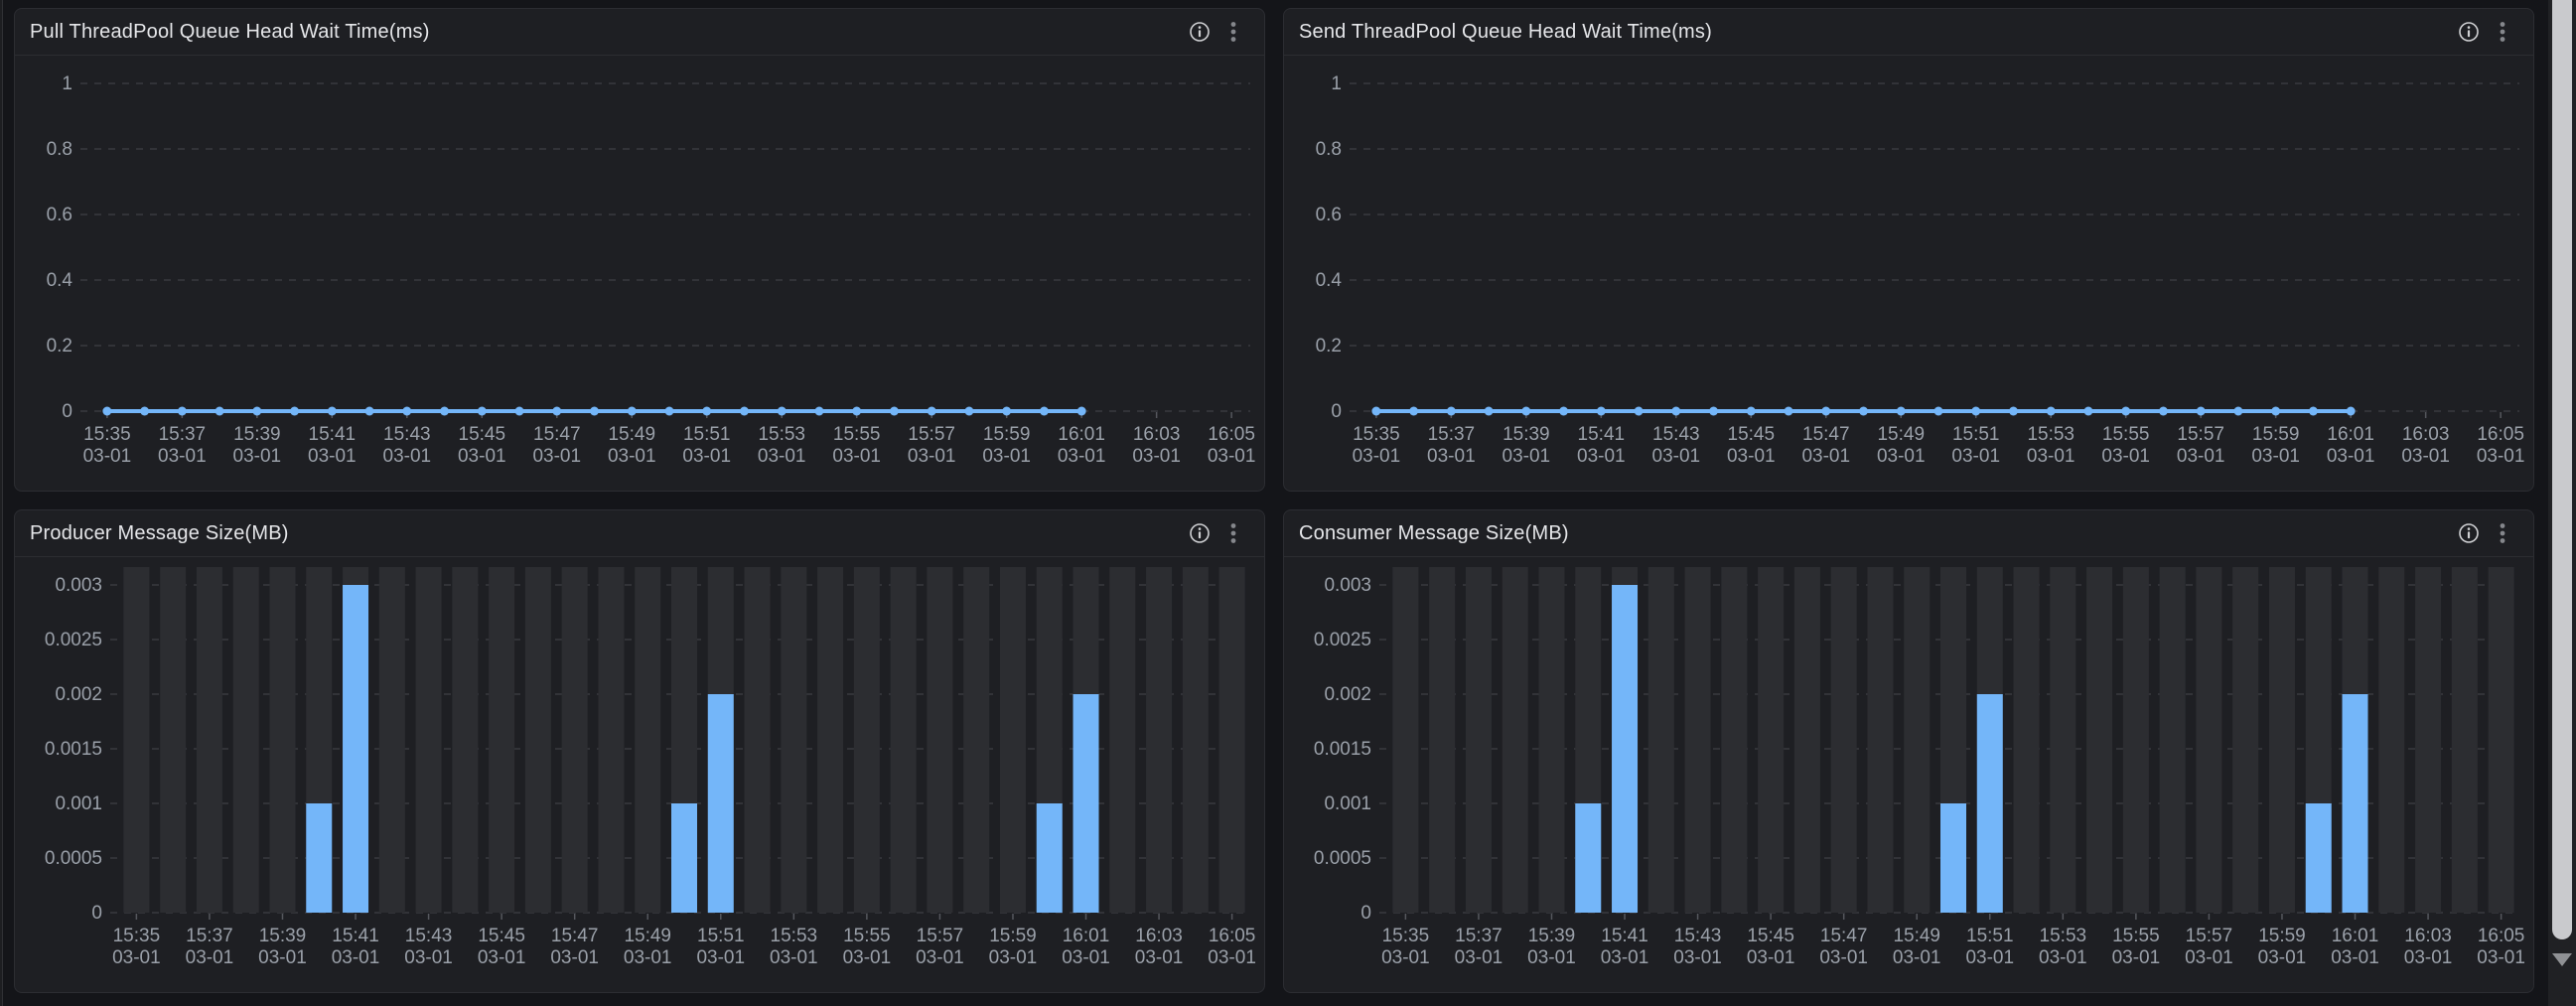 Image resolution: width=2576 pixels, height=1006 pixels. Describe the element at coordinates (1348, 585) in the screenshot. I see `svg-text: 0.003` at that location.